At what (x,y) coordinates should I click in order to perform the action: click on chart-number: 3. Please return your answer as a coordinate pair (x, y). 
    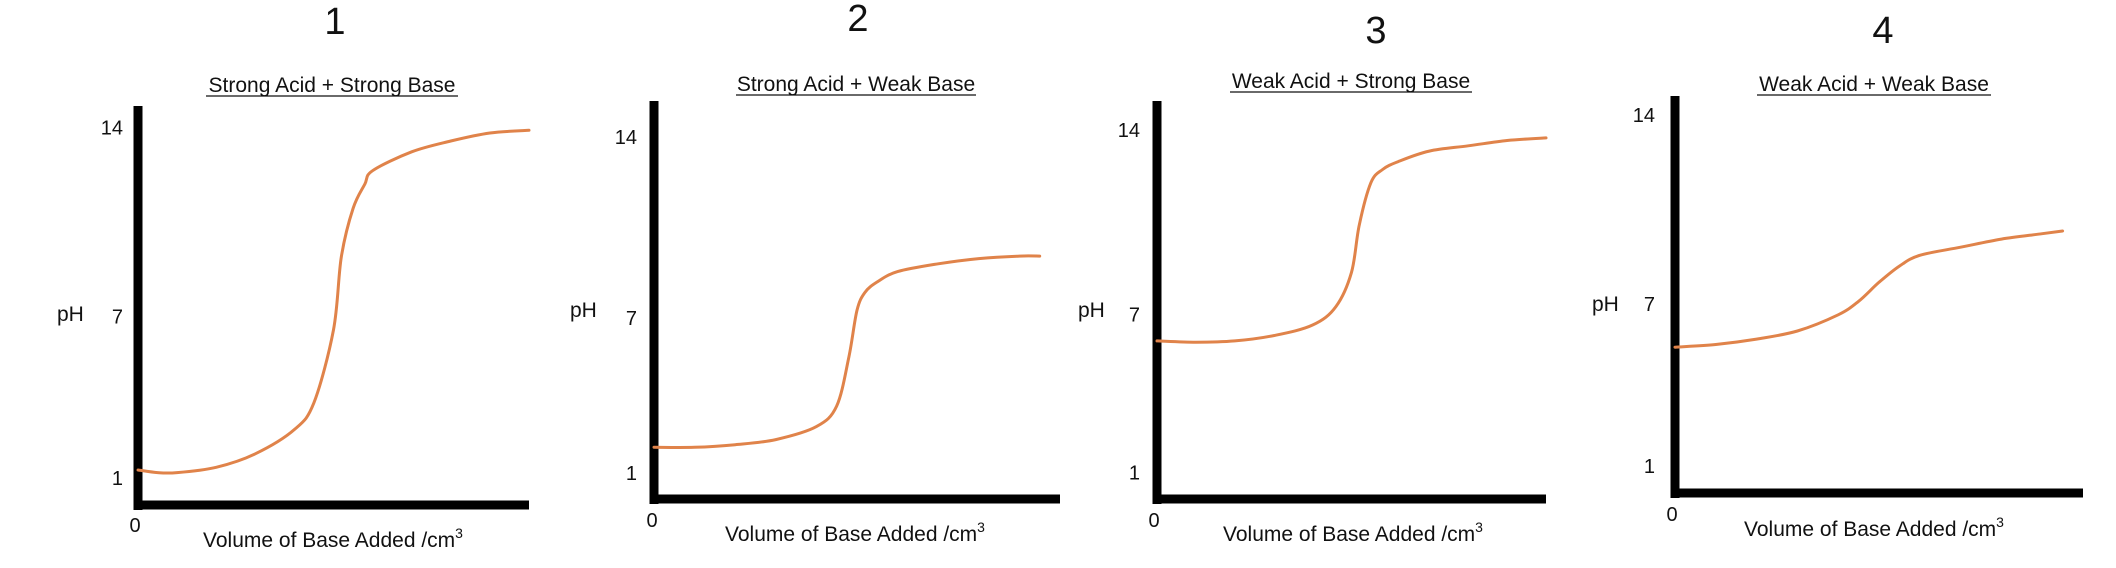
    Looking at the image, I should click on (1375, 31).